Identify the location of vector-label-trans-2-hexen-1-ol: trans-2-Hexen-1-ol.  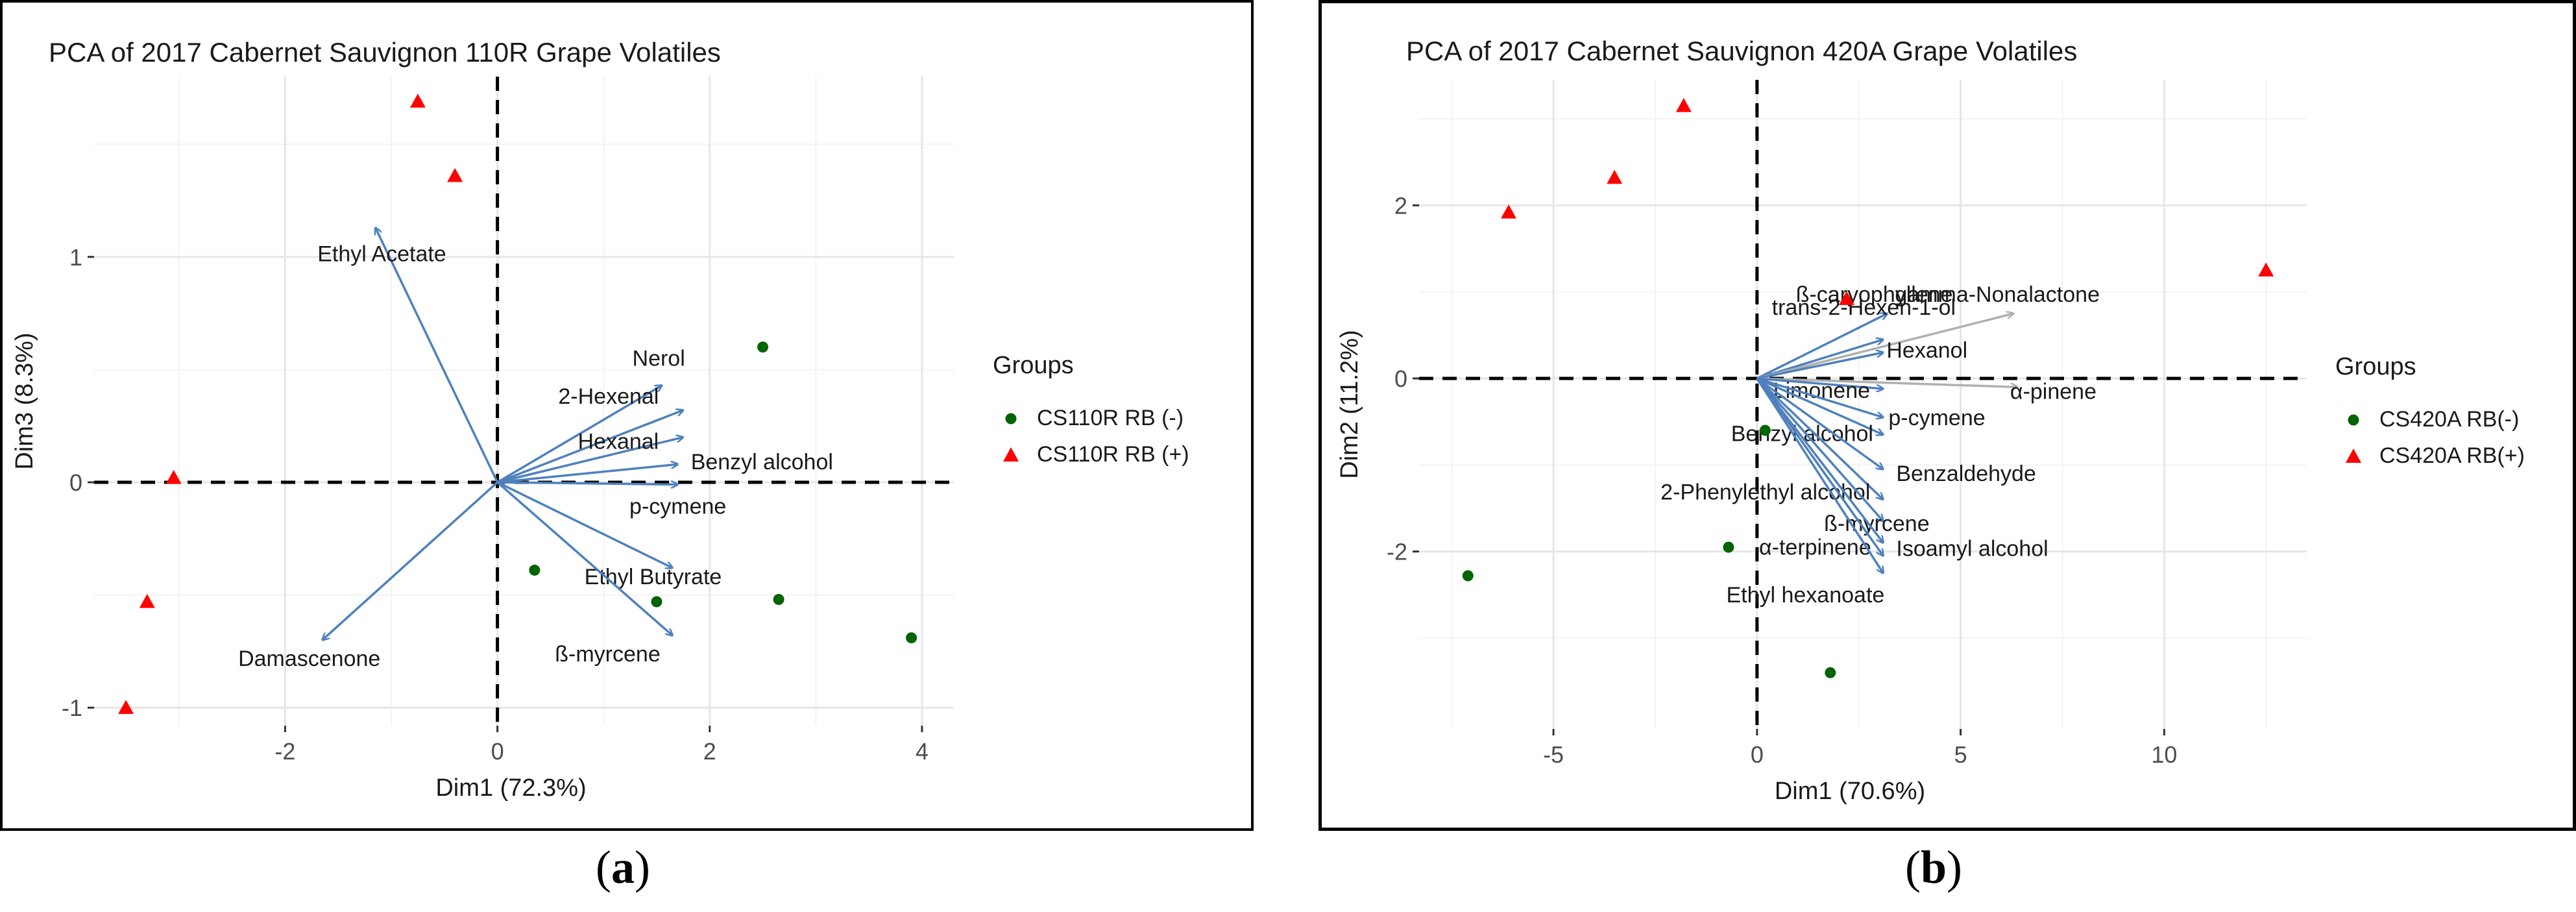
(1864, 307).